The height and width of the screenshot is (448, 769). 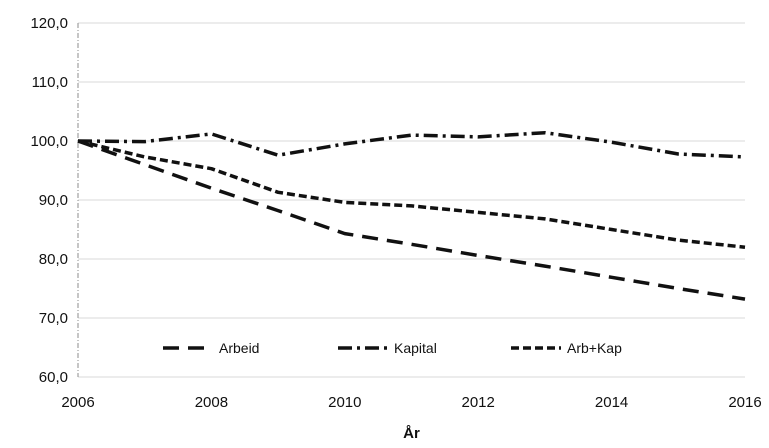 What do you see at coordinates (415, 348) in the screenshot?
I see `legend-label: Kapital` at bounding box center [415, 348].